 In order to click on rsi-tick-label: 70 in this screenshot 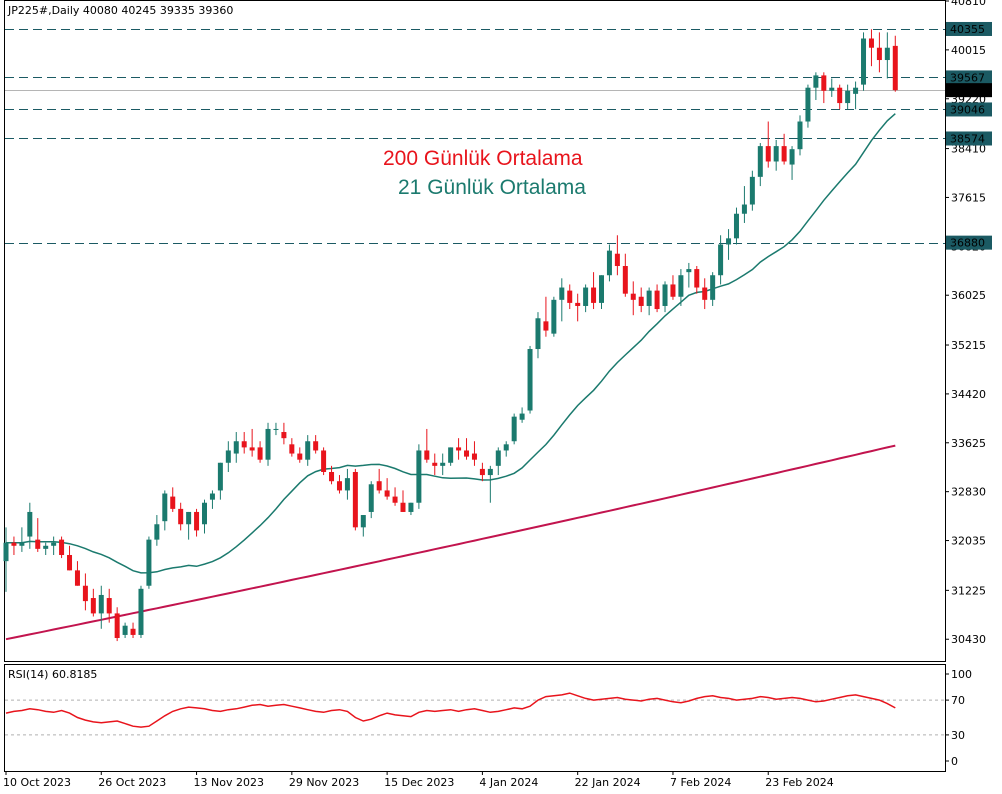, I will do `click(958, 700)`.